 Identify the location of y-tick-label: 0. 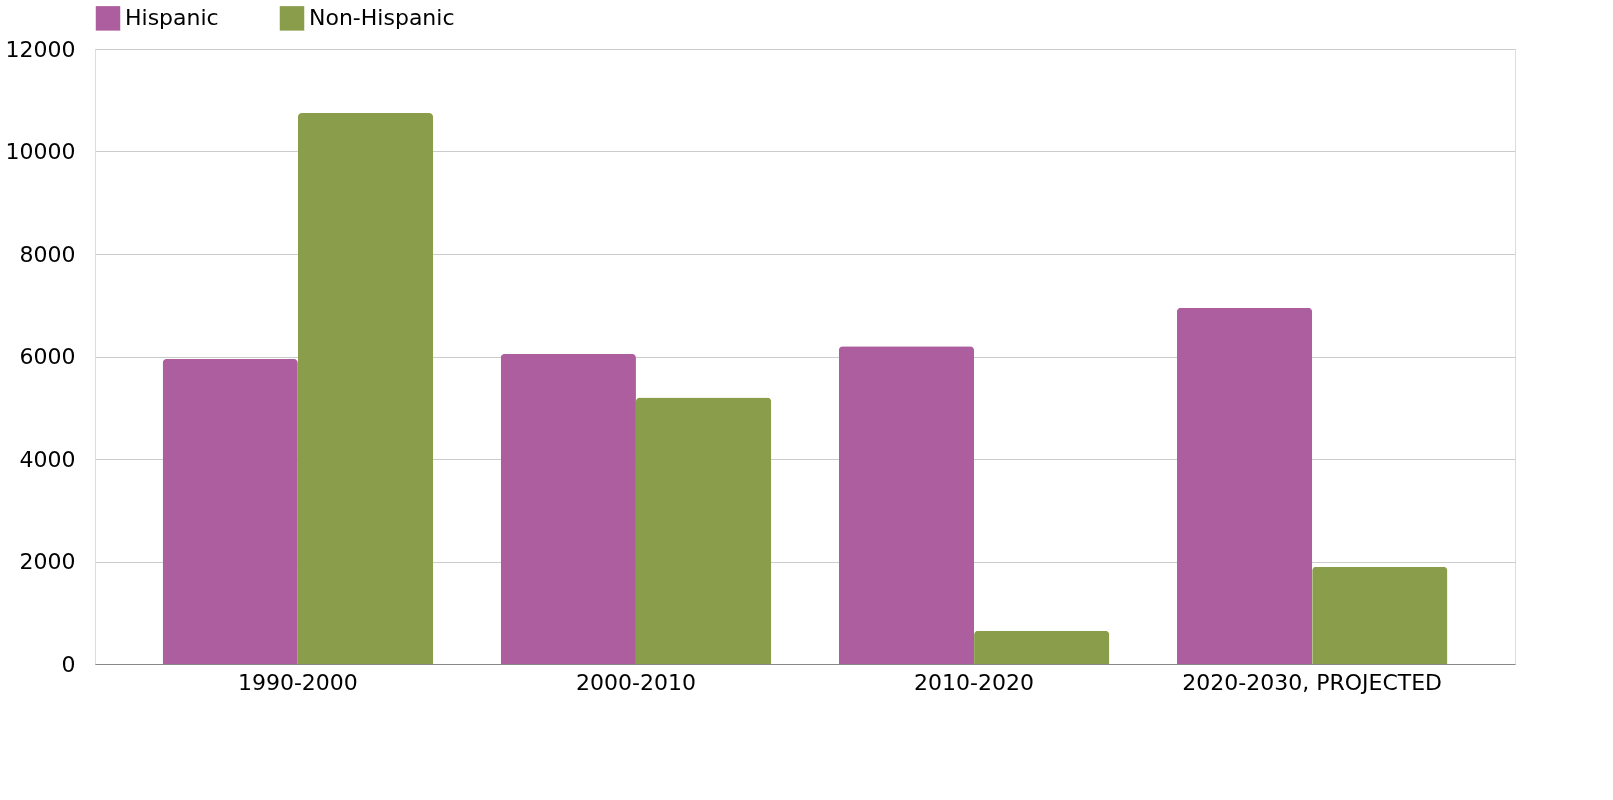
(68, 664).